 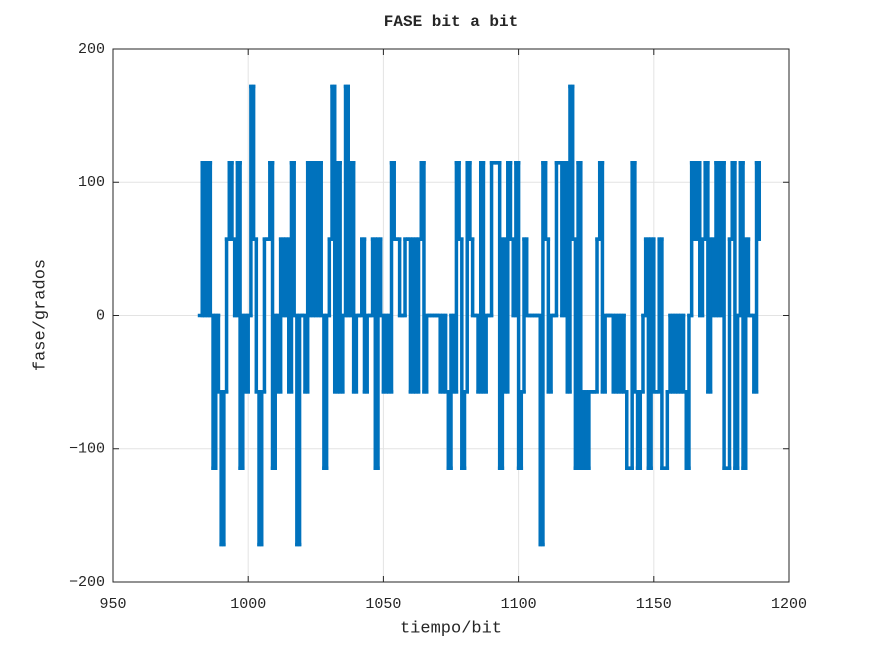 I want to click on y-tick-label: −200, so click(x=87, y=582).